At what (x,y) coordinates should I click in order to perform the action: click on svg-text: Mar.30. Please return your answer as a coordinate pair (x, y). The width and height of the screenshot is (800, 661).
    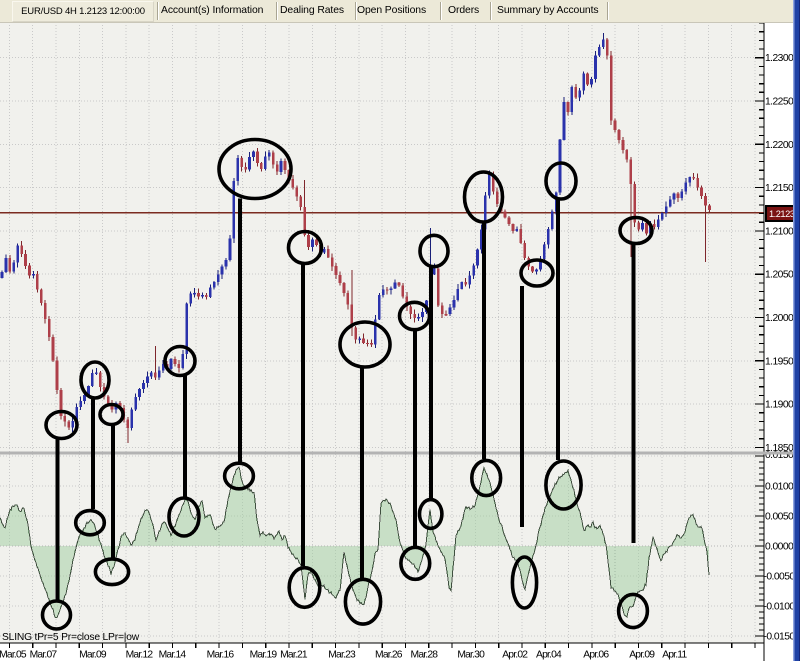
    Looking at the image, I should click on (471, 655).